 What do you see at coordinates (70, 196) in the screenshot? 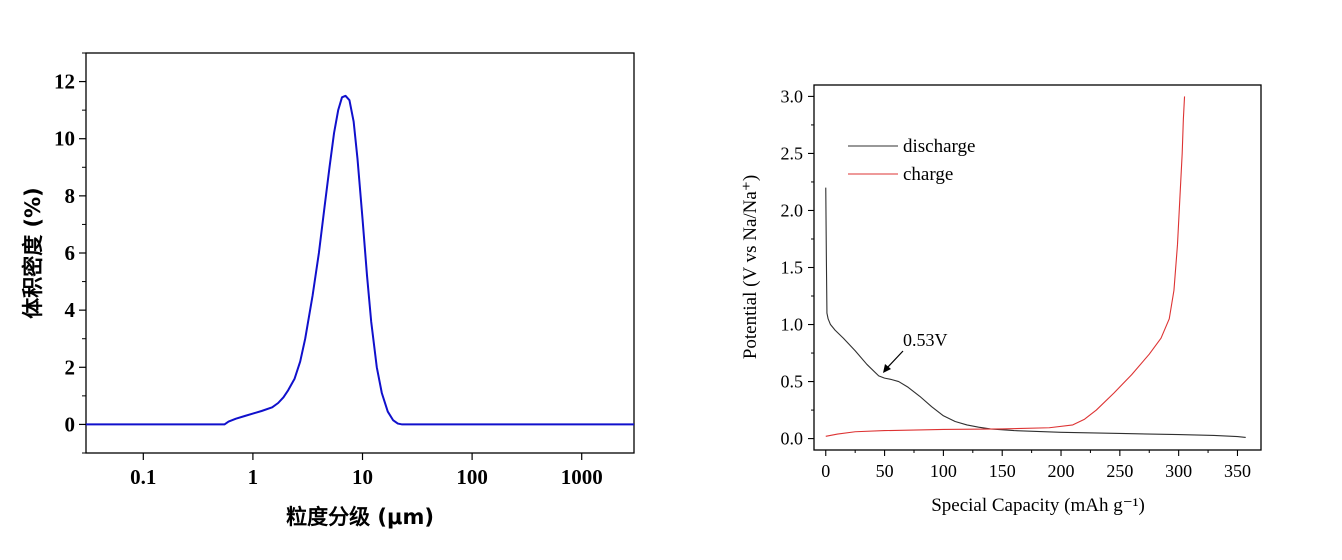
I see `y-tick-label-a: 8` at bounding box center [70, 196].